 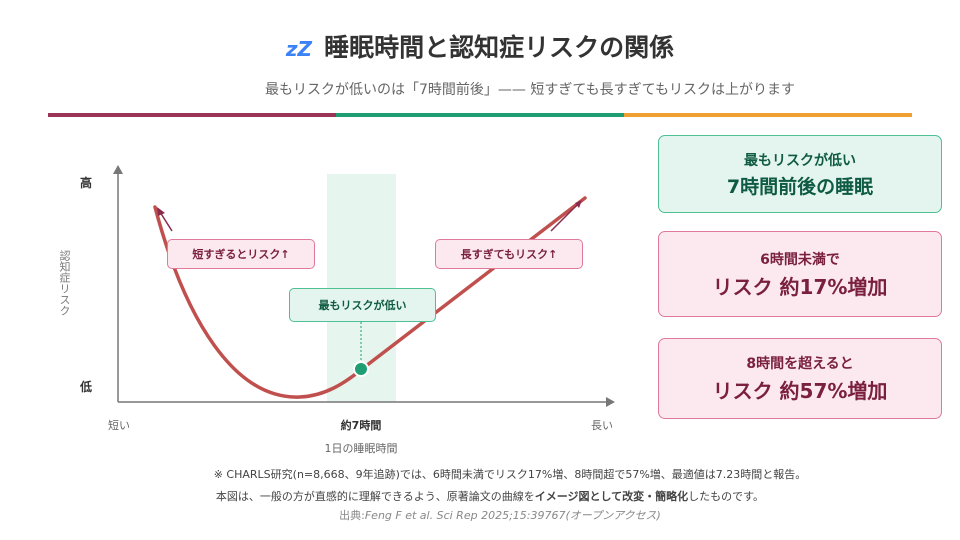 I want to click on title-text: 睡眠時間と認知症リスクの関係, so click(x=499, y=47).